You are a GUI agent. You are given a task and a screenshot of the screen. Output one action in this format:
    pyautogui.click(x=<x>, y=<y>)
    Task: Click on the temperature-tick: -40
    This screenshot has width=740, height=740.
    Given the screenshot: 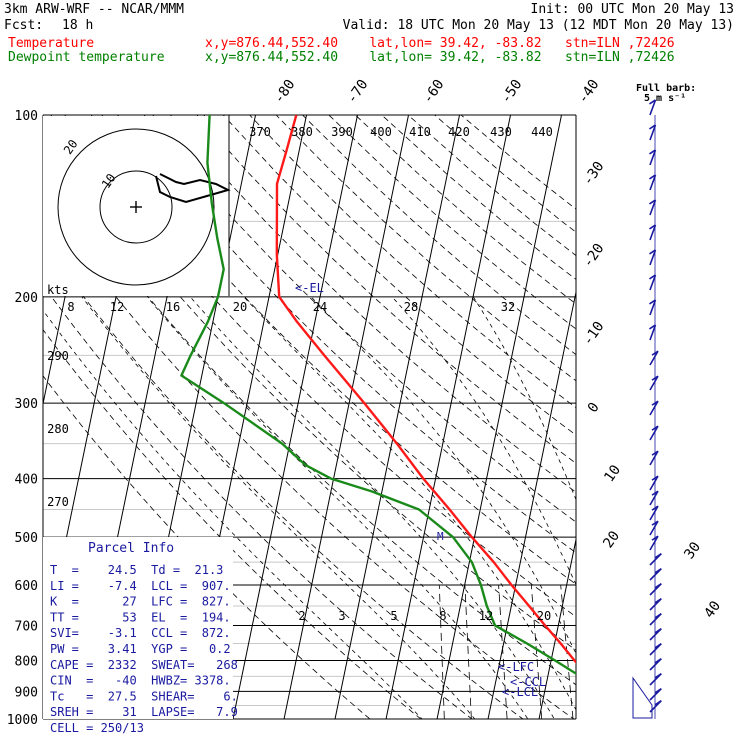 What is the action you would take?
    pyautogui.click(x=589, y=92)
    